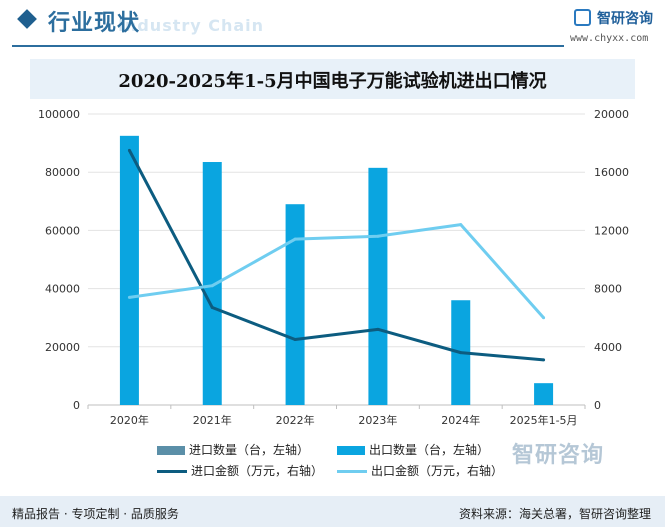  I want to click on legend-export-amt: 出口金额（万元，右轴）, so click(420, 470).